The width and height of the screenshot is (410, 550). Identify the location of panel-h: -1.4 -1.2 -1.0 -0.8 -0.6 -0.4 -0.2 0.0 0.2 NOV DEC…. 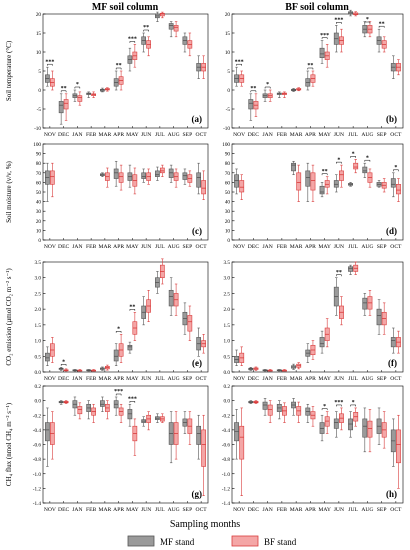
(313, 448).